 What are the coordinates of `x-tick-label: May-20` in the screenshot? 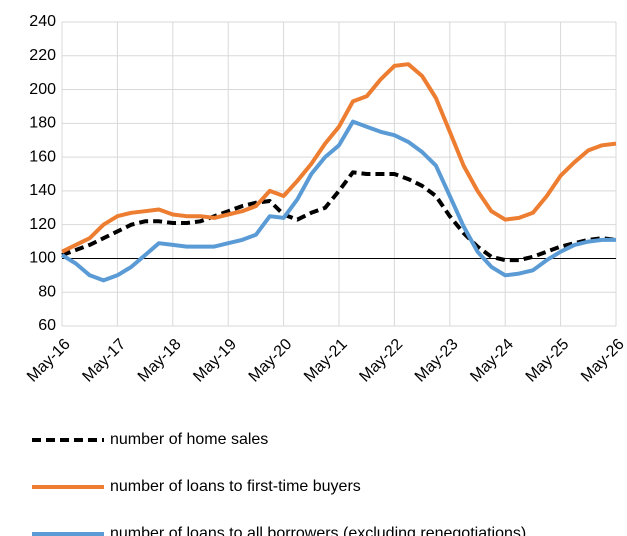 It's located at (271, 361).